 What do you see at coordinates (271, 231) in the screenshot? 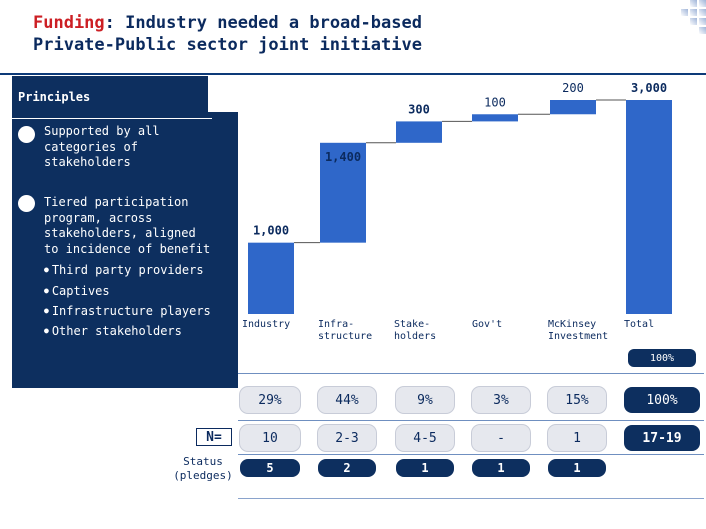
I see `value-label-0: 1,000` at bounding box center [271, 231].